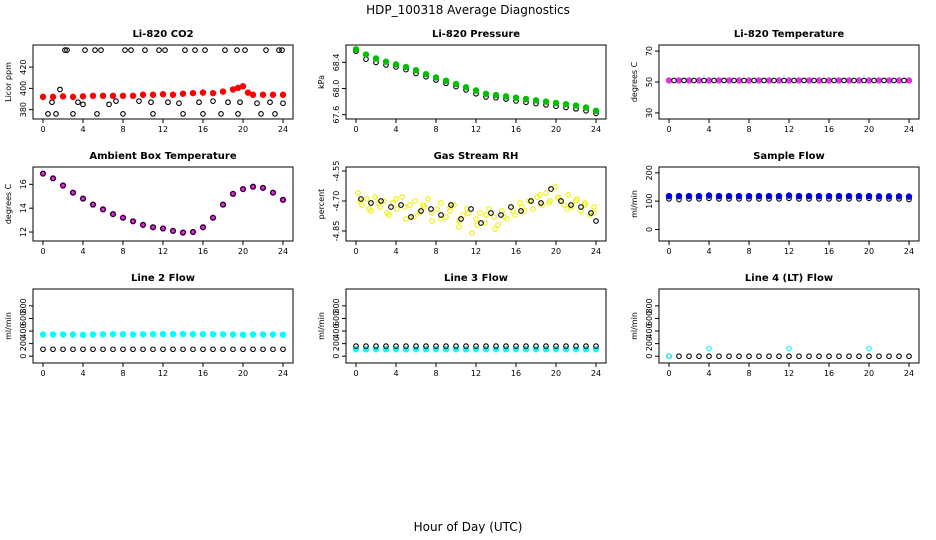 The image size is (936, 540). I want to click on series-average, so click(163, 334).